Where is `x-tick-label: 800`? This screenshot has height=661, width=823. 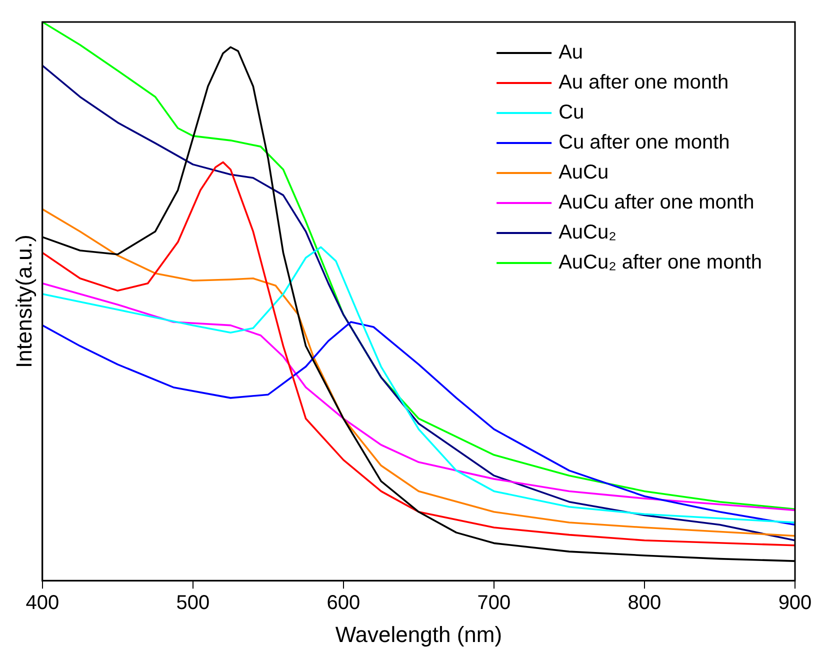 x-tick-label: 800 is located at coordinates (645, 603).